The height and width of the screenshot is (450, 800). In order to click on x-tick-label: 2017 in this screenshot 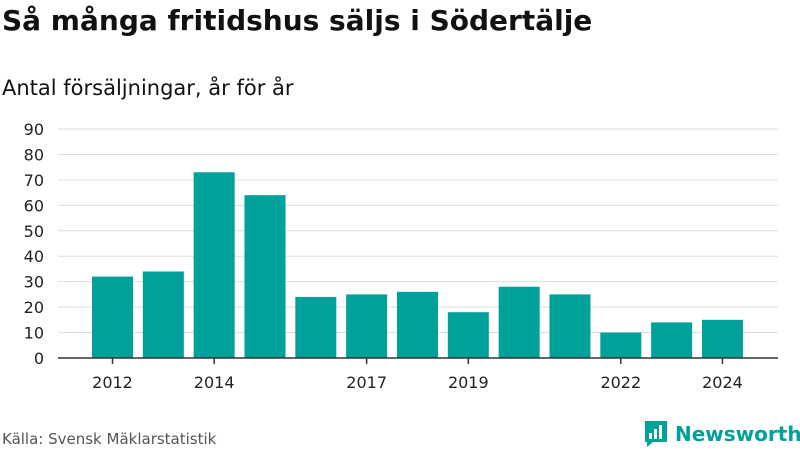, I will do `click(366, 382)`.